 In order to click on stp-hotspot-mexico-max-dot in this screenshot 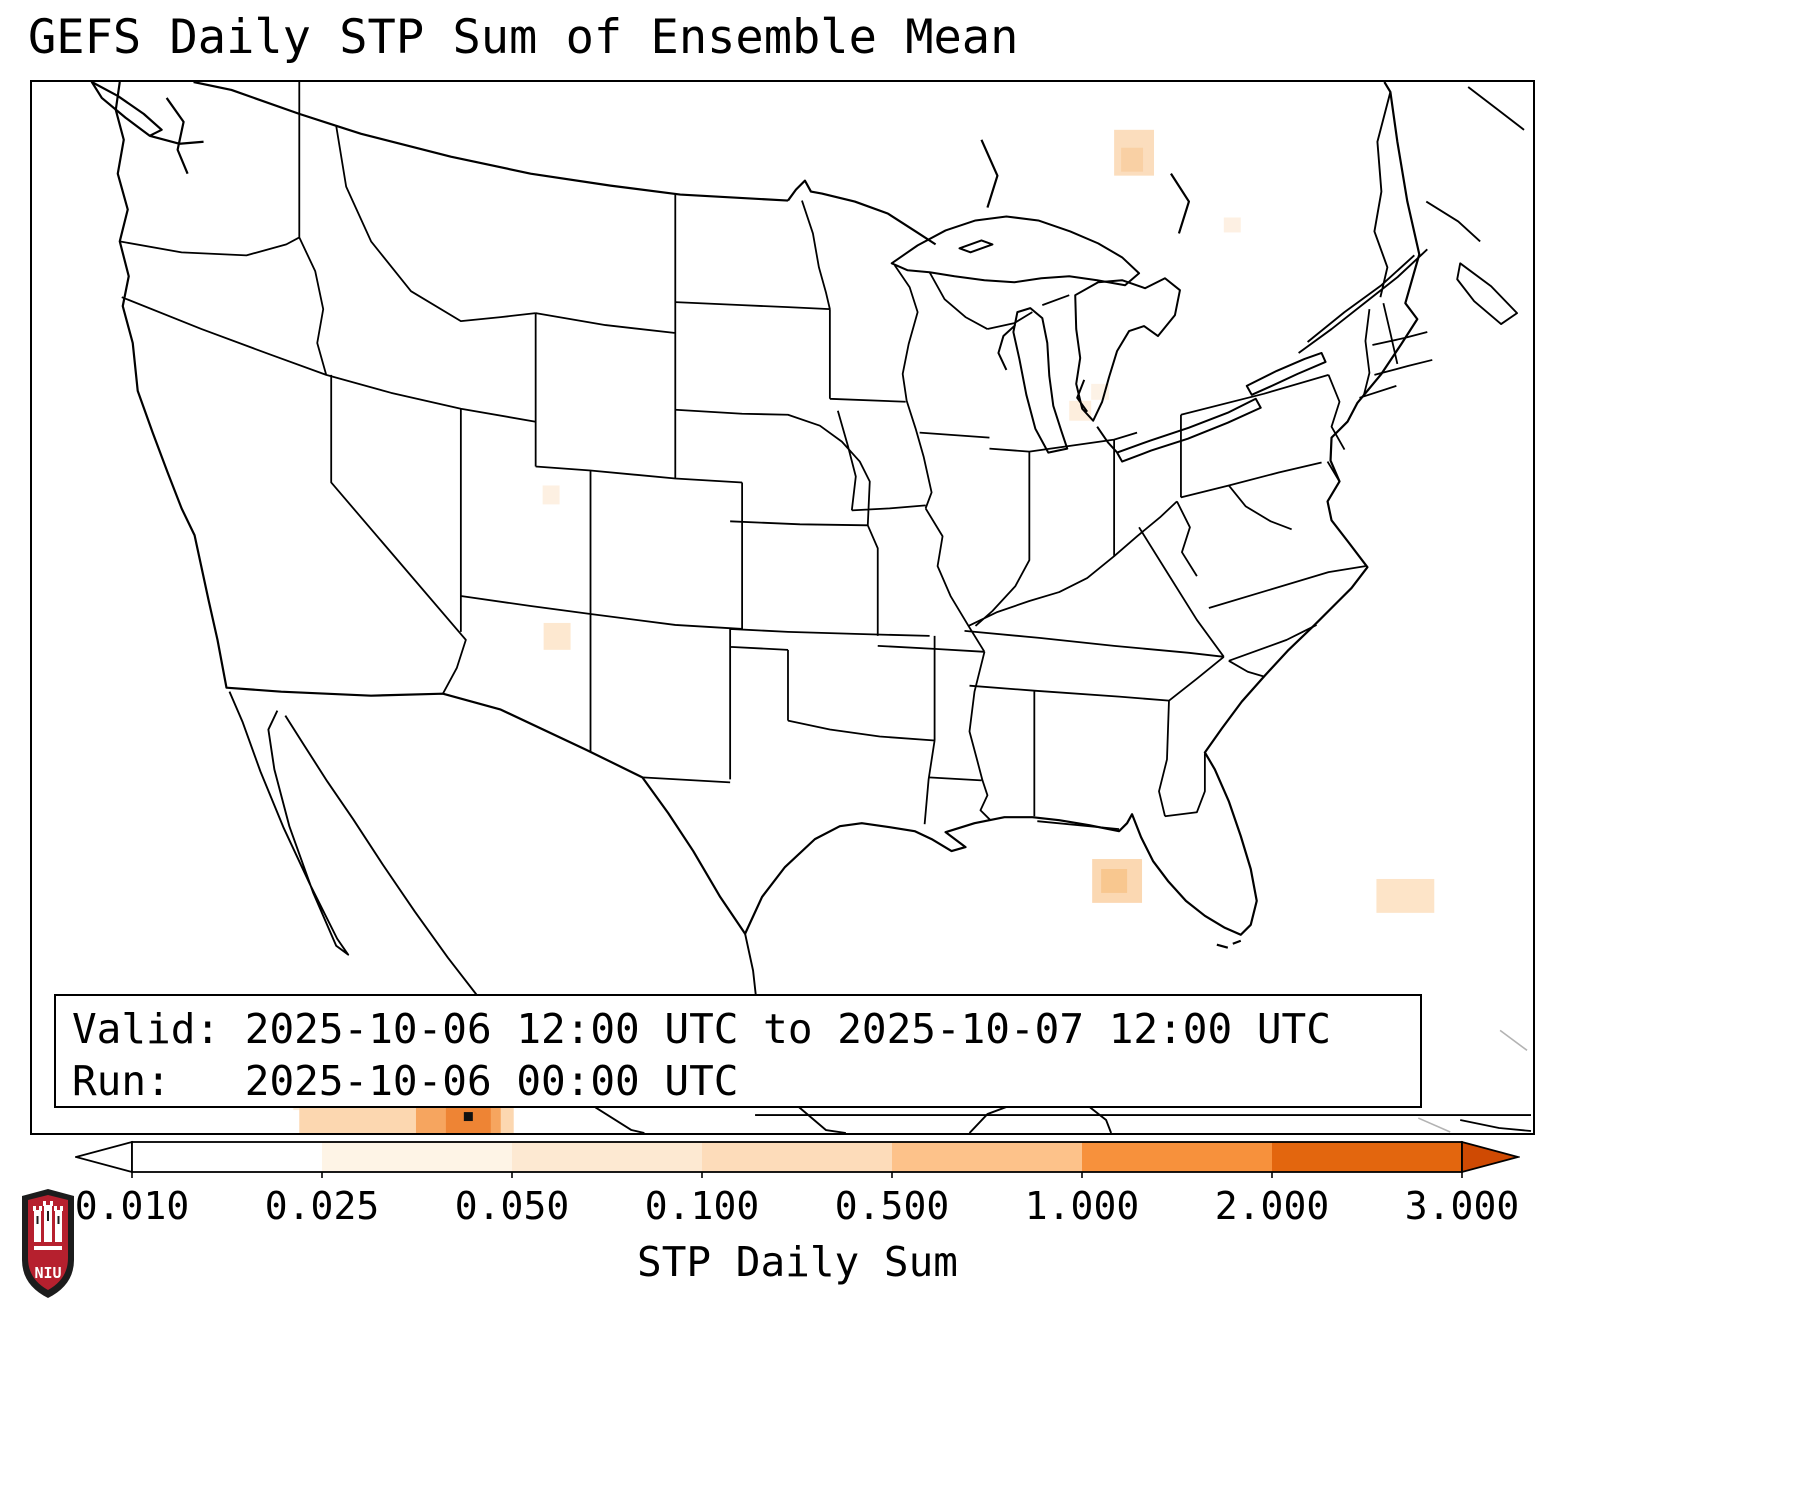, I will do `click(468, 1117)`.